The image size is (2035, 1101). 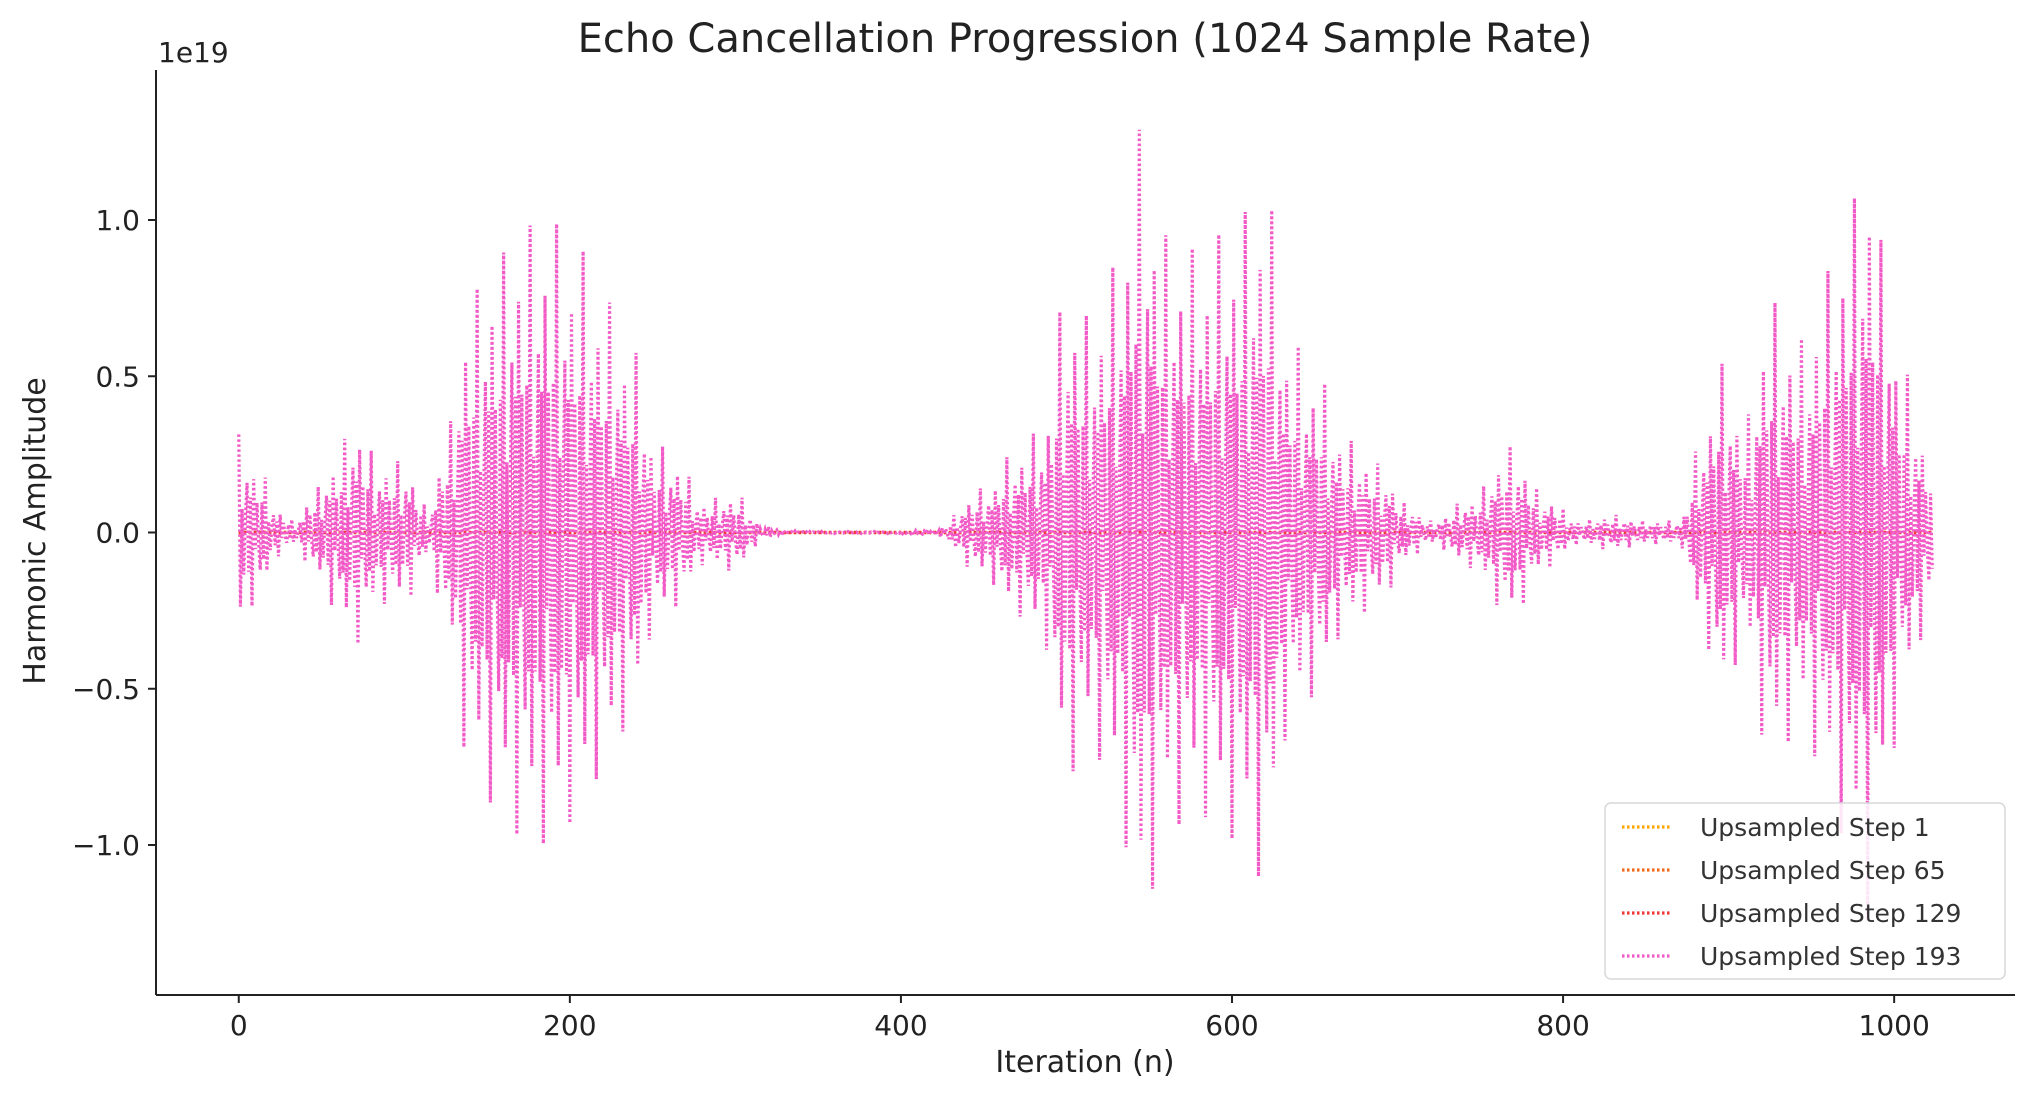 What do you see at coordinates (1894, 1025) in the screenshot?
I see `x-tick-label: 1000` at bounding box center [1894, 1025].